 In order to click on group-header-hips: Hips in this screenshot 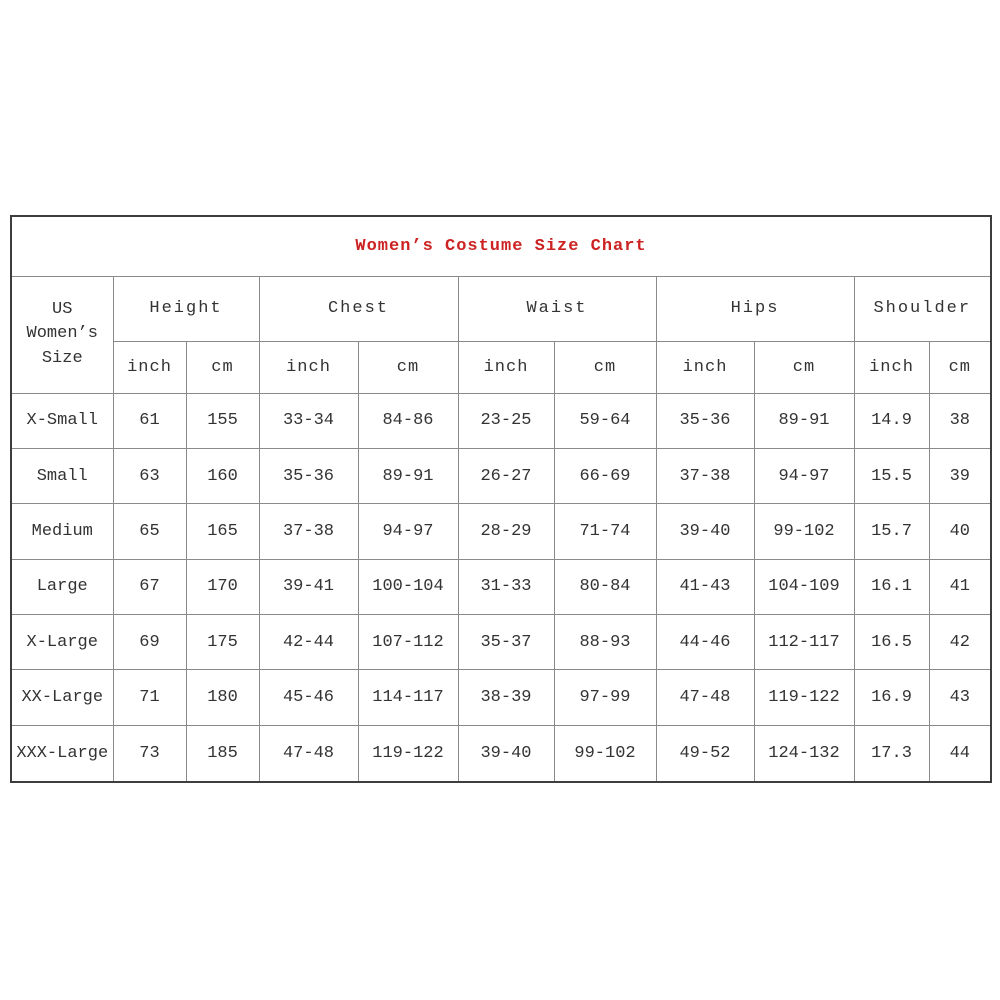, I will do `click(755, 308)`.